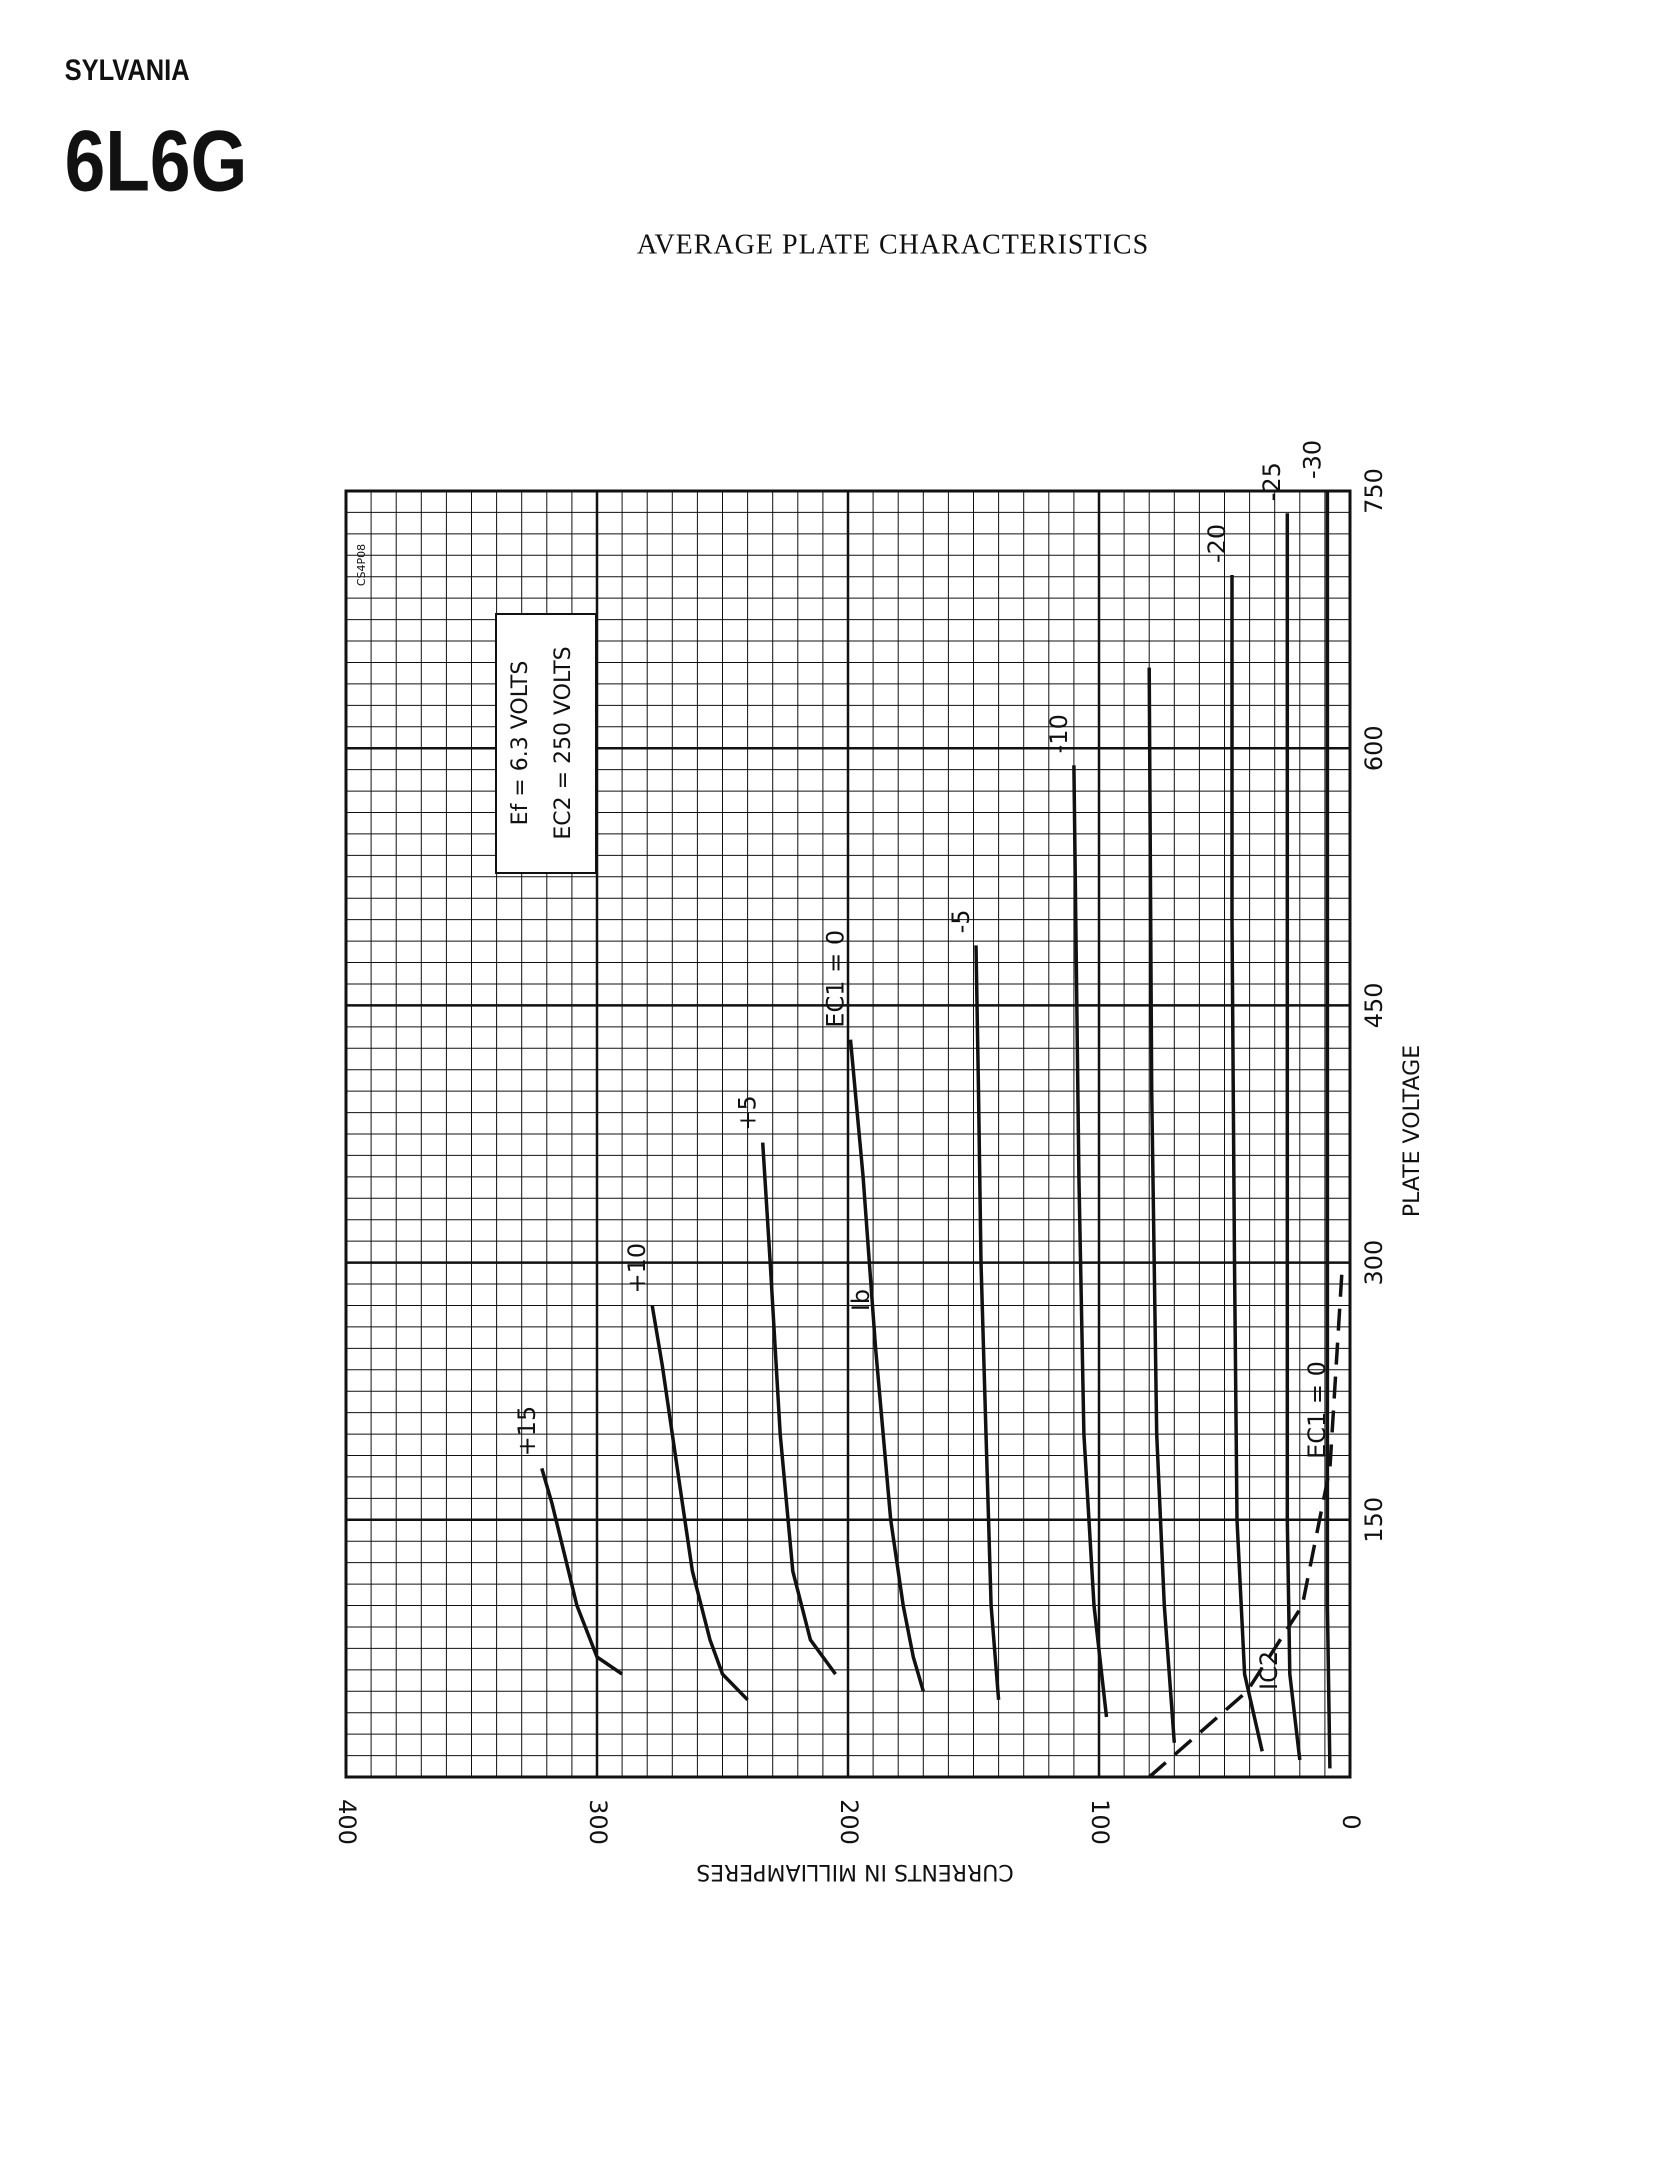 The width and height of the screenshot is (1662, 2168). What do you see at coordinates (748, 1112) in the screenshot?
I see `curve-label: +5` at bounding box center [748, 1112].